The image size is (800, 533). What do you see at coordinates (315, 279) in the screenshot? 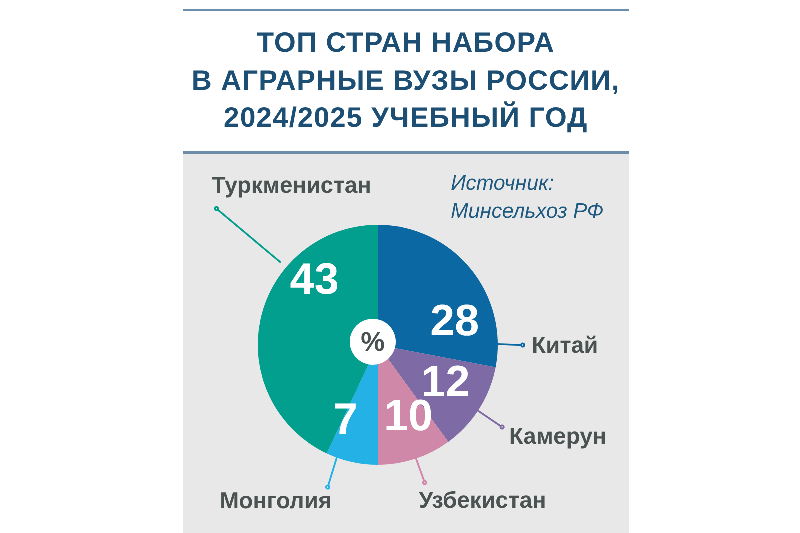
I see `data-label: 43` at bounding box center [315, 279].